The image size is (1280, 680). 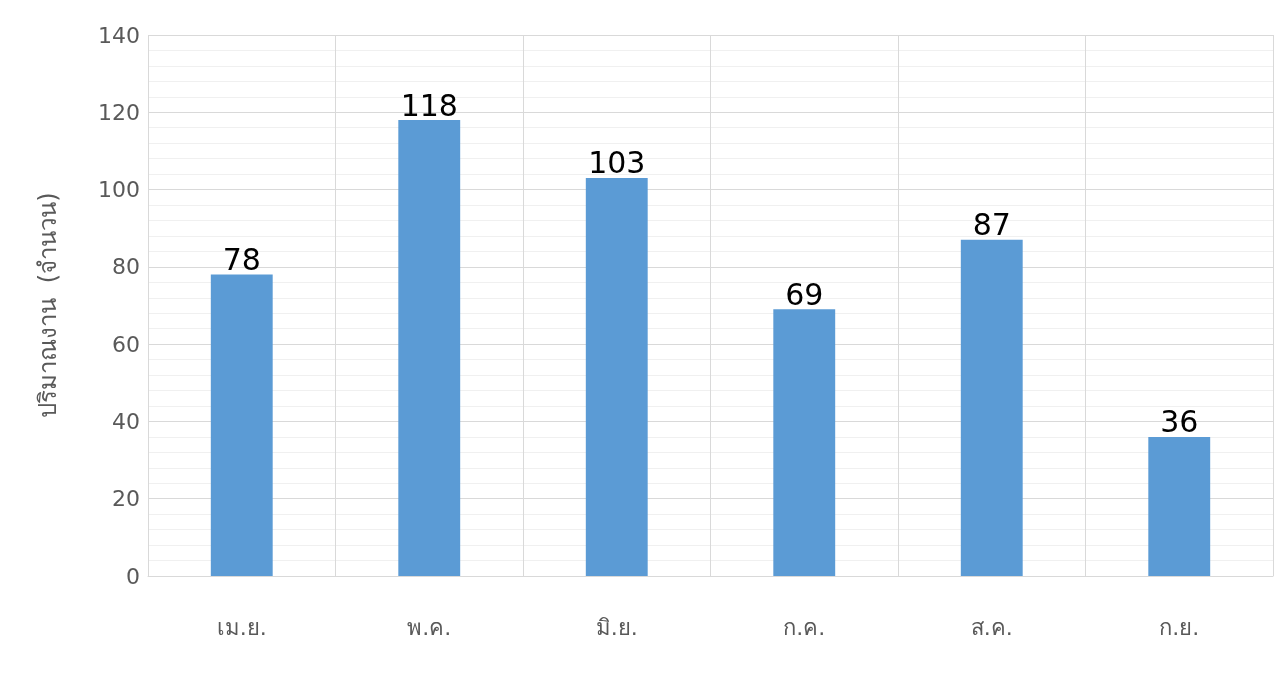 I want to click on x-tick-label: พ.ค., so click(x=429, y=627).